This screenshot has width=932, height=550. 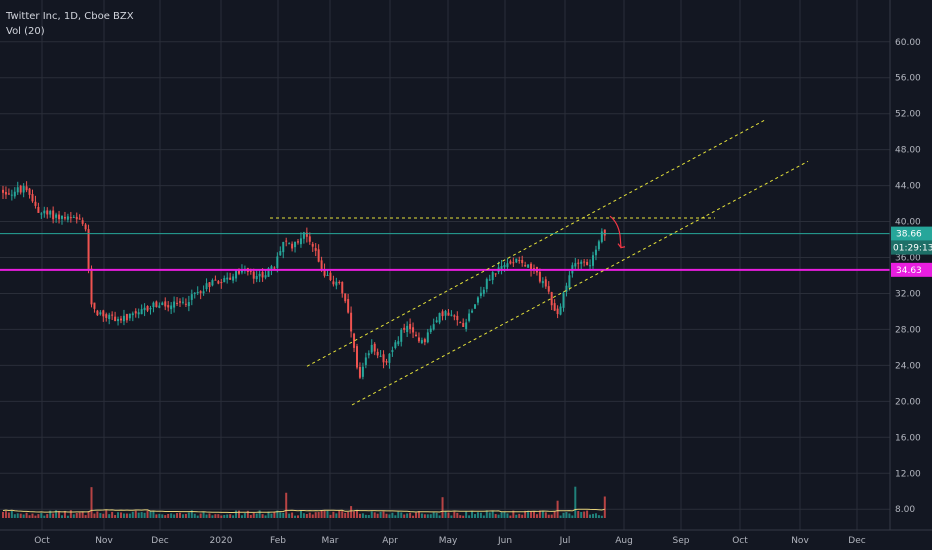 What do you see at coordinates (911, 247) in the screenshot?
I see `countdown-tag` at bounding box center [911, 247].